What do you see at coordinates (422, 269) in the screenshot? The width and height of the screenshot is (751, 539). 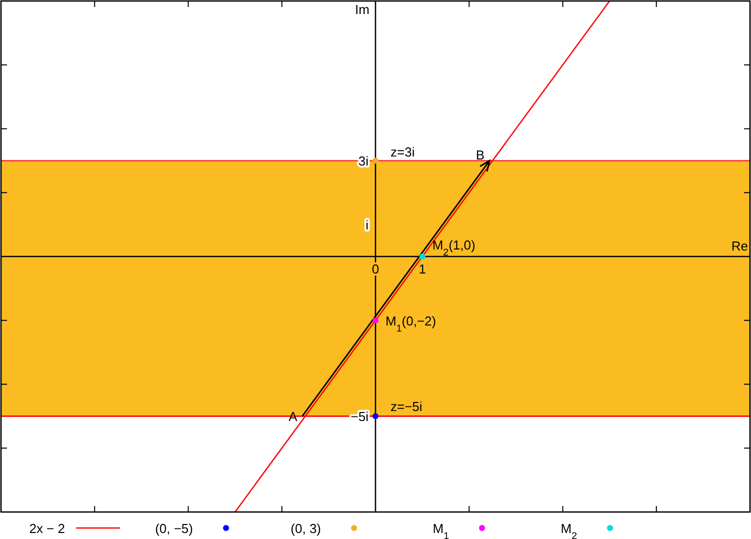 I see `x-tick-label: 1` at bounding box center [422, 269].